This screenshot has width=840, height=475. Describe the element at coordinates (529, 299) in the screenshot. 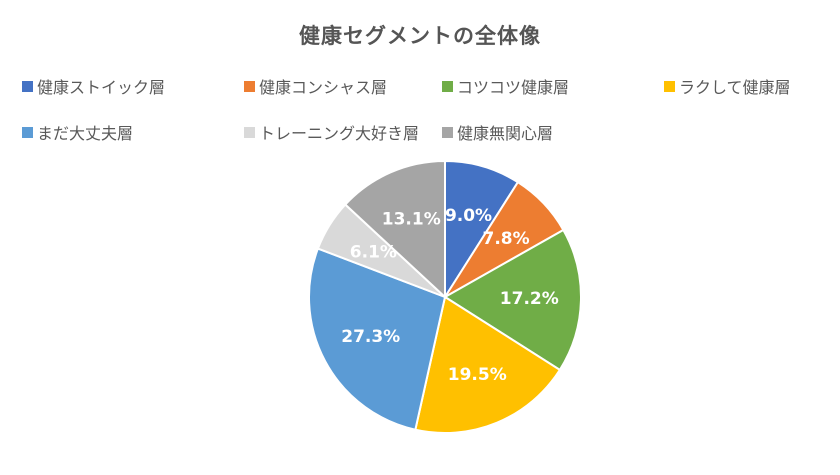

I see `data-label: 17.2%` at that location.